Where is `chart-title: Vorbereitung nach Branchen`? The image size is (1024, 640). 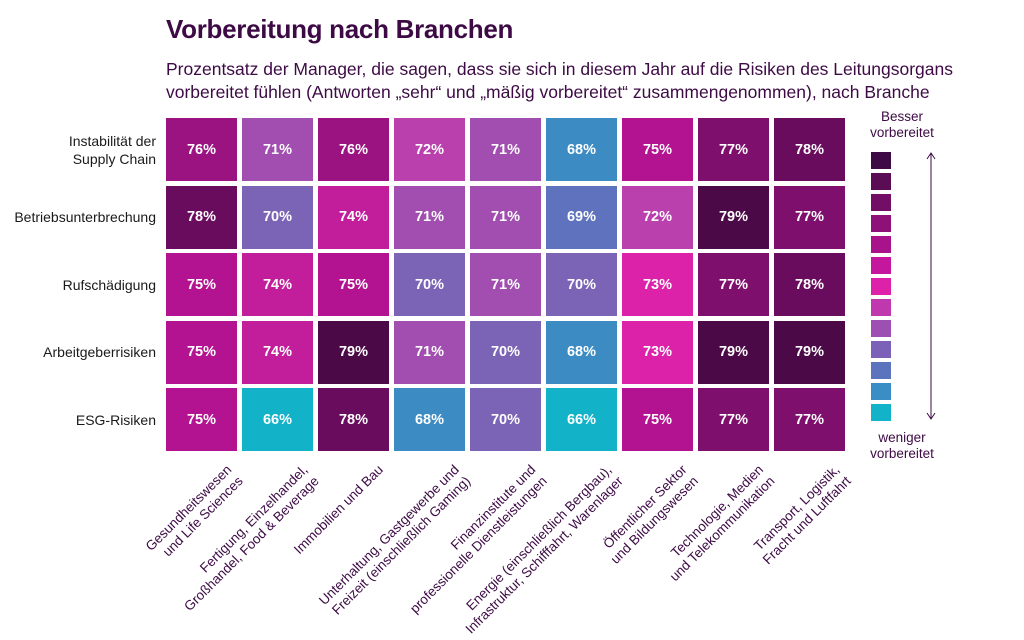 chart-title: Vorbereitung nach Branchen is located at coordinates (340, 29).